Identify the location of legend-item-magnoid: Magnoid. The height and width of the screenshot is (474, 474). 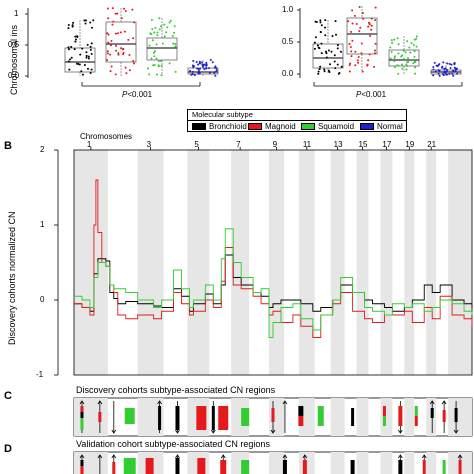
(272, 126).